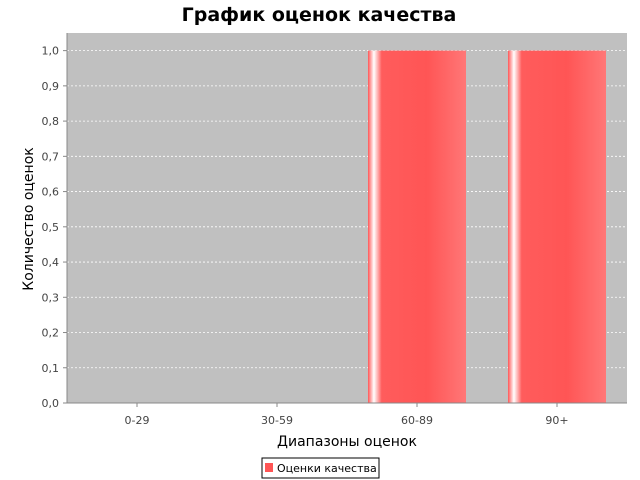  I want to click on x-tick-label: 0-29, so click(137, 420).